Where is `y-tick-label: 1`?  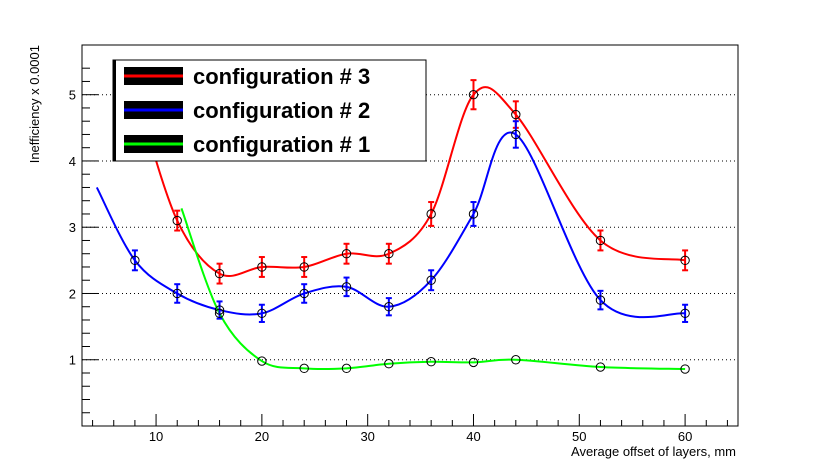
y-tick-label: 1 is located at coordinates (72, 360).